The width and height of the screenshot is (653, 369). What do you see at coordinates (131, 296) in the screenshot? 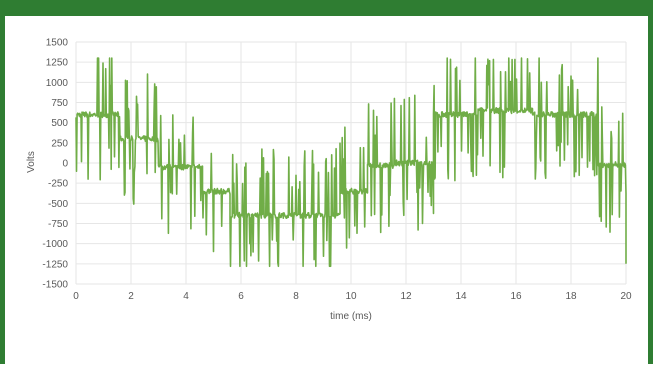
I see `x-tick-label: 2` at bounding box center [131, 296].